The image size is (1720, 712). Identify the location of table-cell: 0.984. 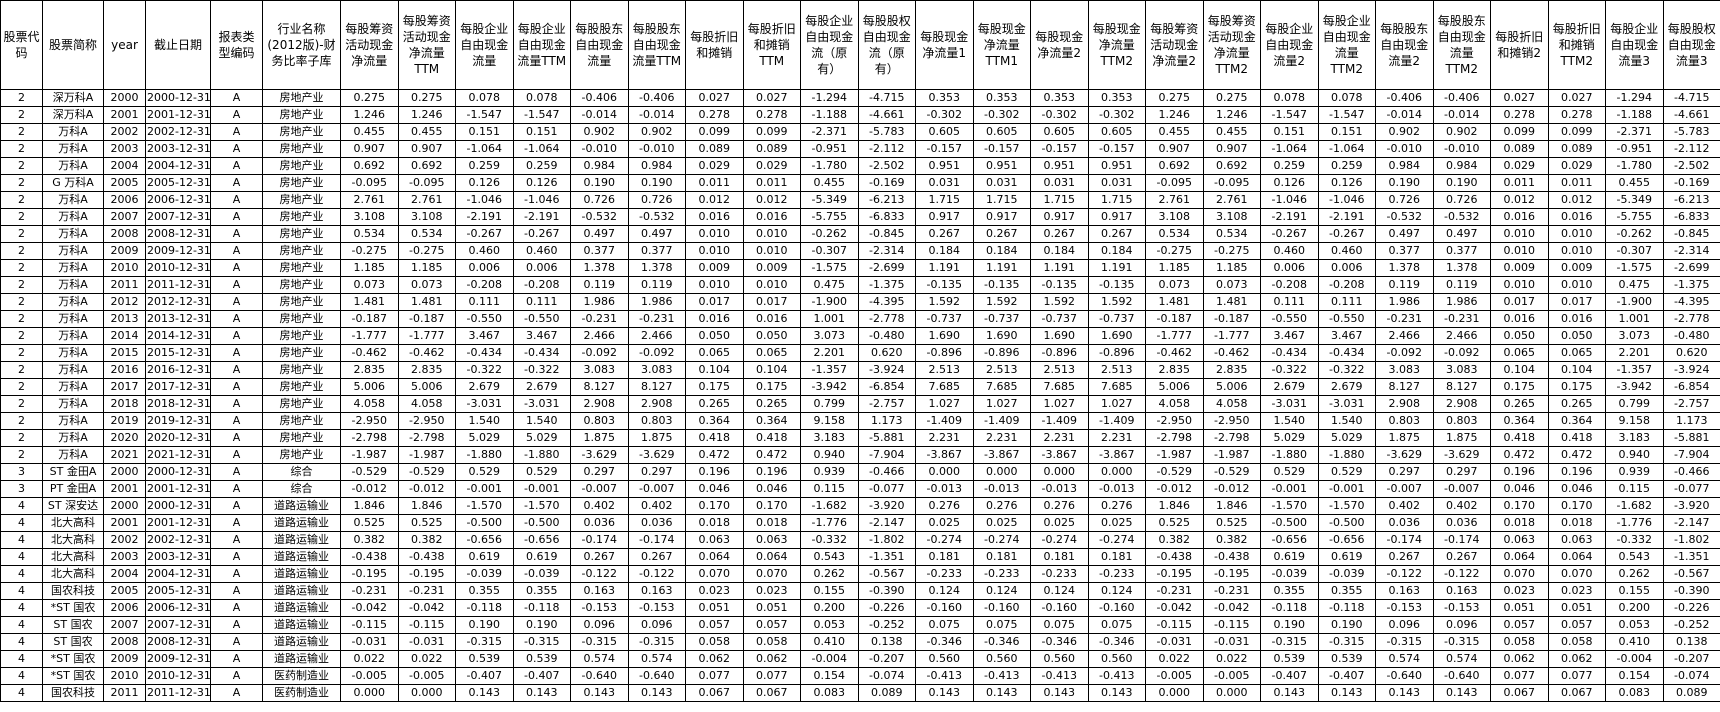
(1404, 166).